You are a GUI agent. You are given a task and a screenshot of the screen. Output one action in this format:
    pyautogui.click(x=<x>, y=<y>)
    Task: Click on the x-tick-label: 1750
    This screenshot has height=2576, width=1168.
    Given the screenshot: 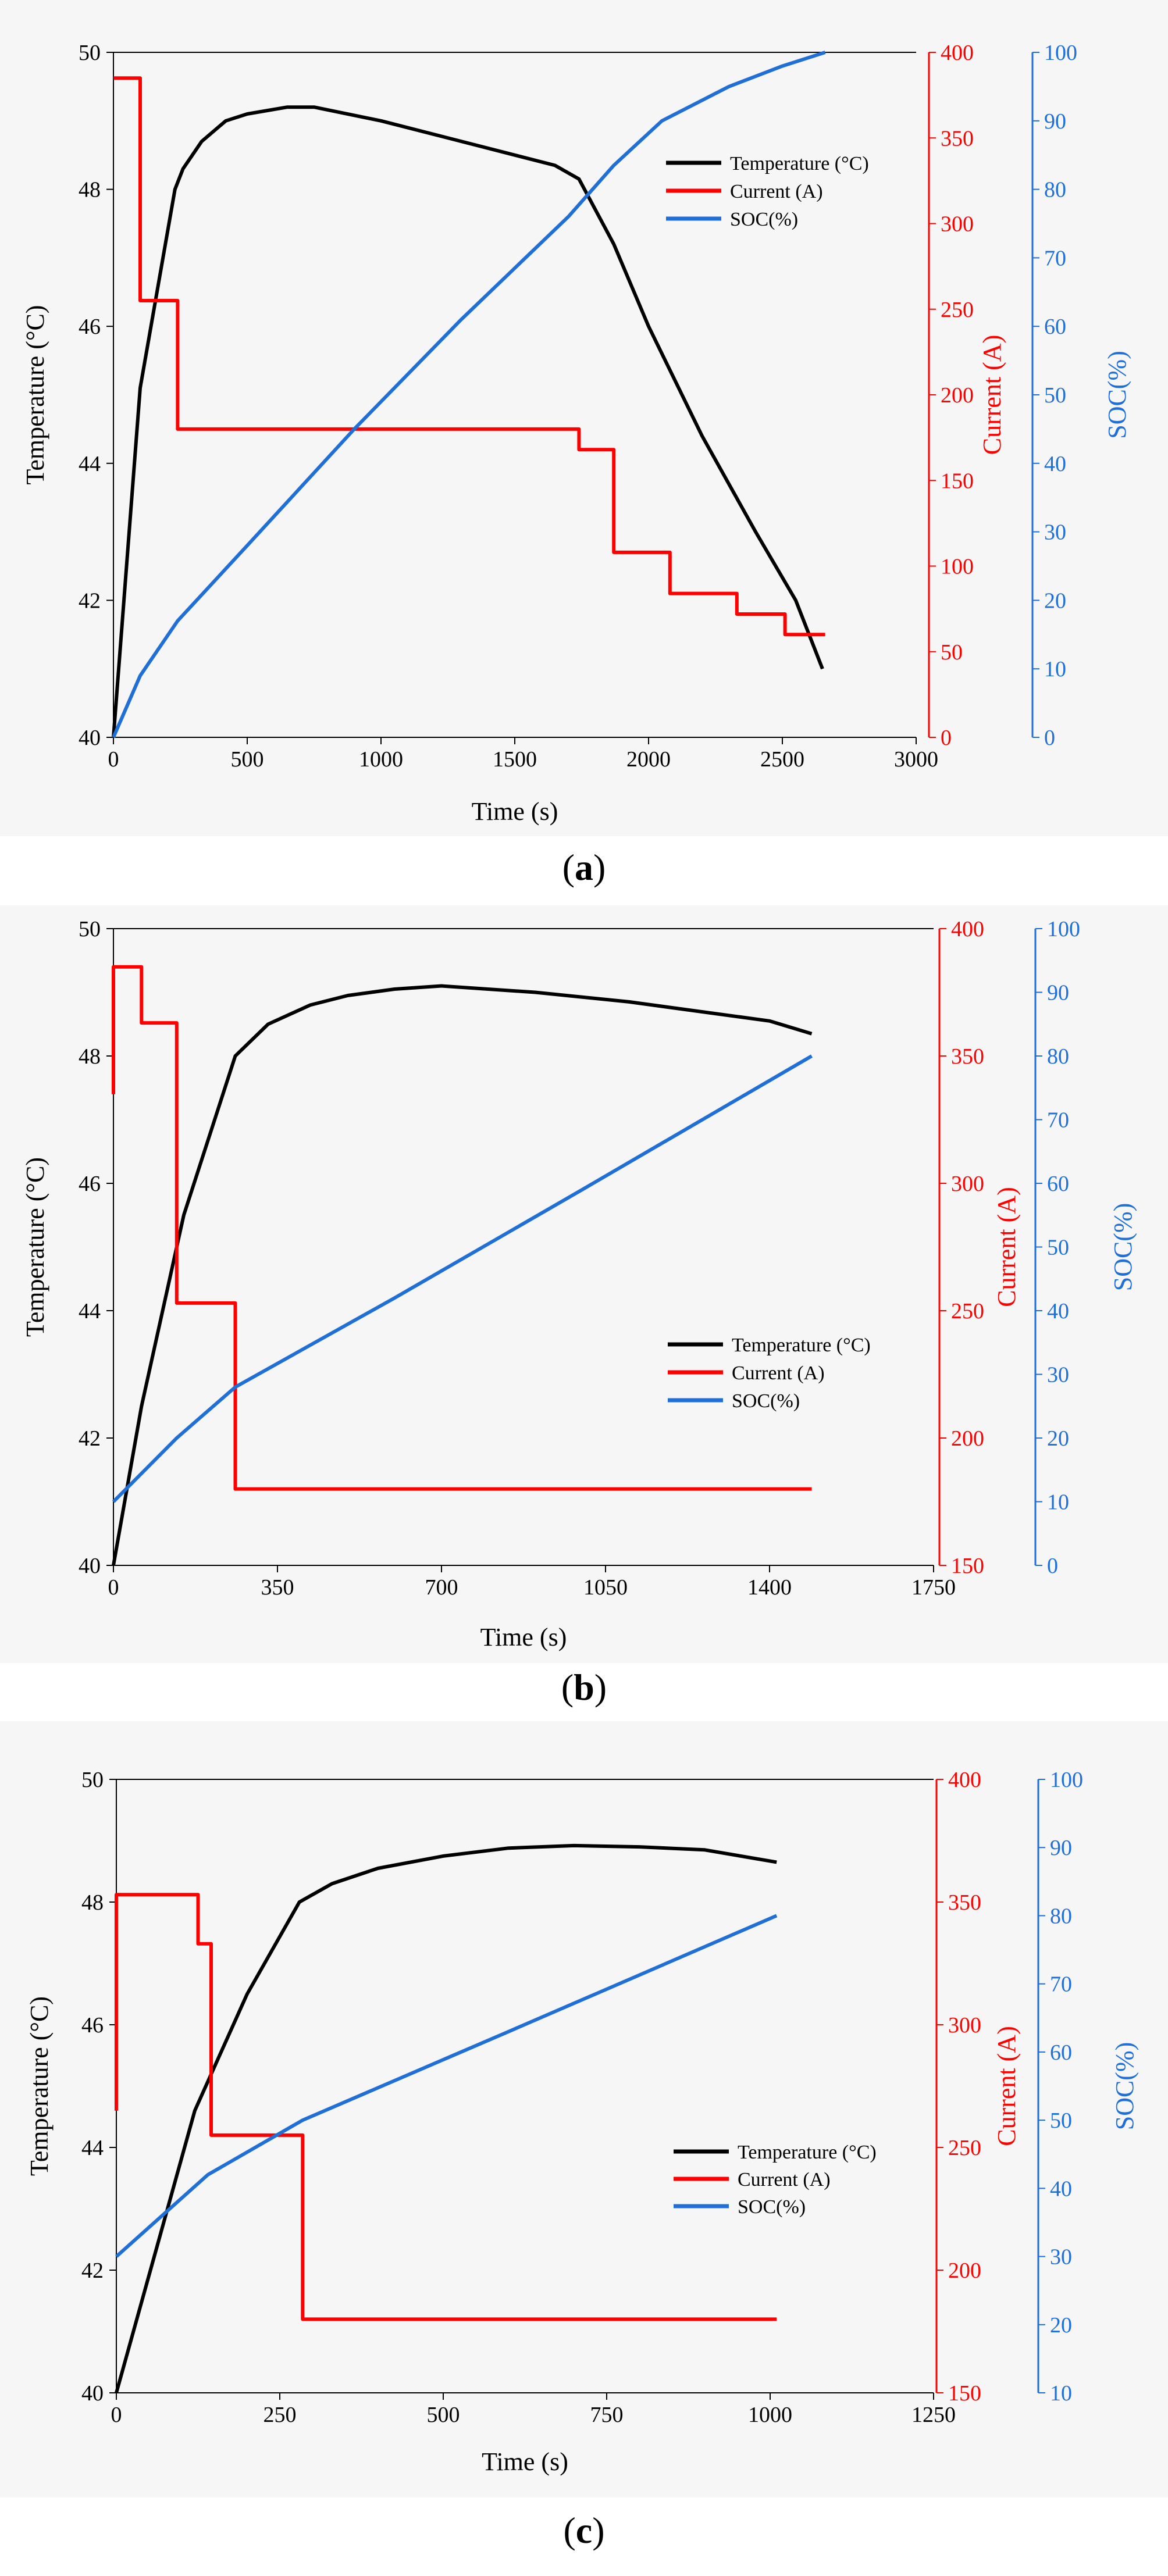 What is the action you would take?
    pyautogui.click(x=934, y=1588)
    